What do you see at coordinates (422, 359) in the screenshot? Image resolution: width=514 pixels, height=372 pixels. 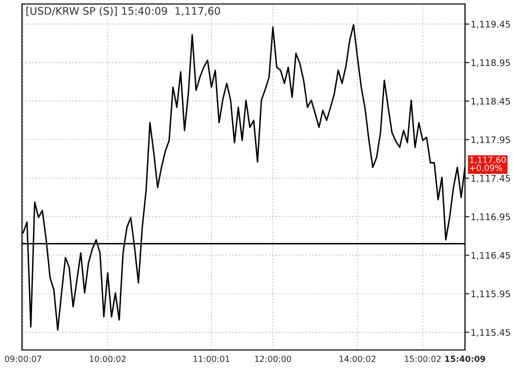 I see `x-tick-label: 15:00:02` at bounding box center [422, 359].